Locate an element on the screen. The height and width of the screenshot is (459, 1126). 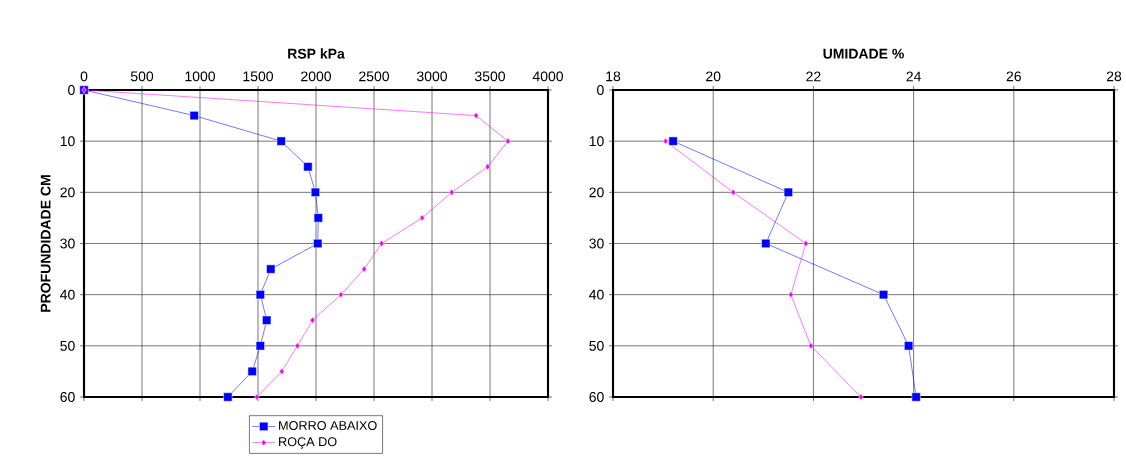
x-tick-label: 24 is located at coordinates (913, 76).